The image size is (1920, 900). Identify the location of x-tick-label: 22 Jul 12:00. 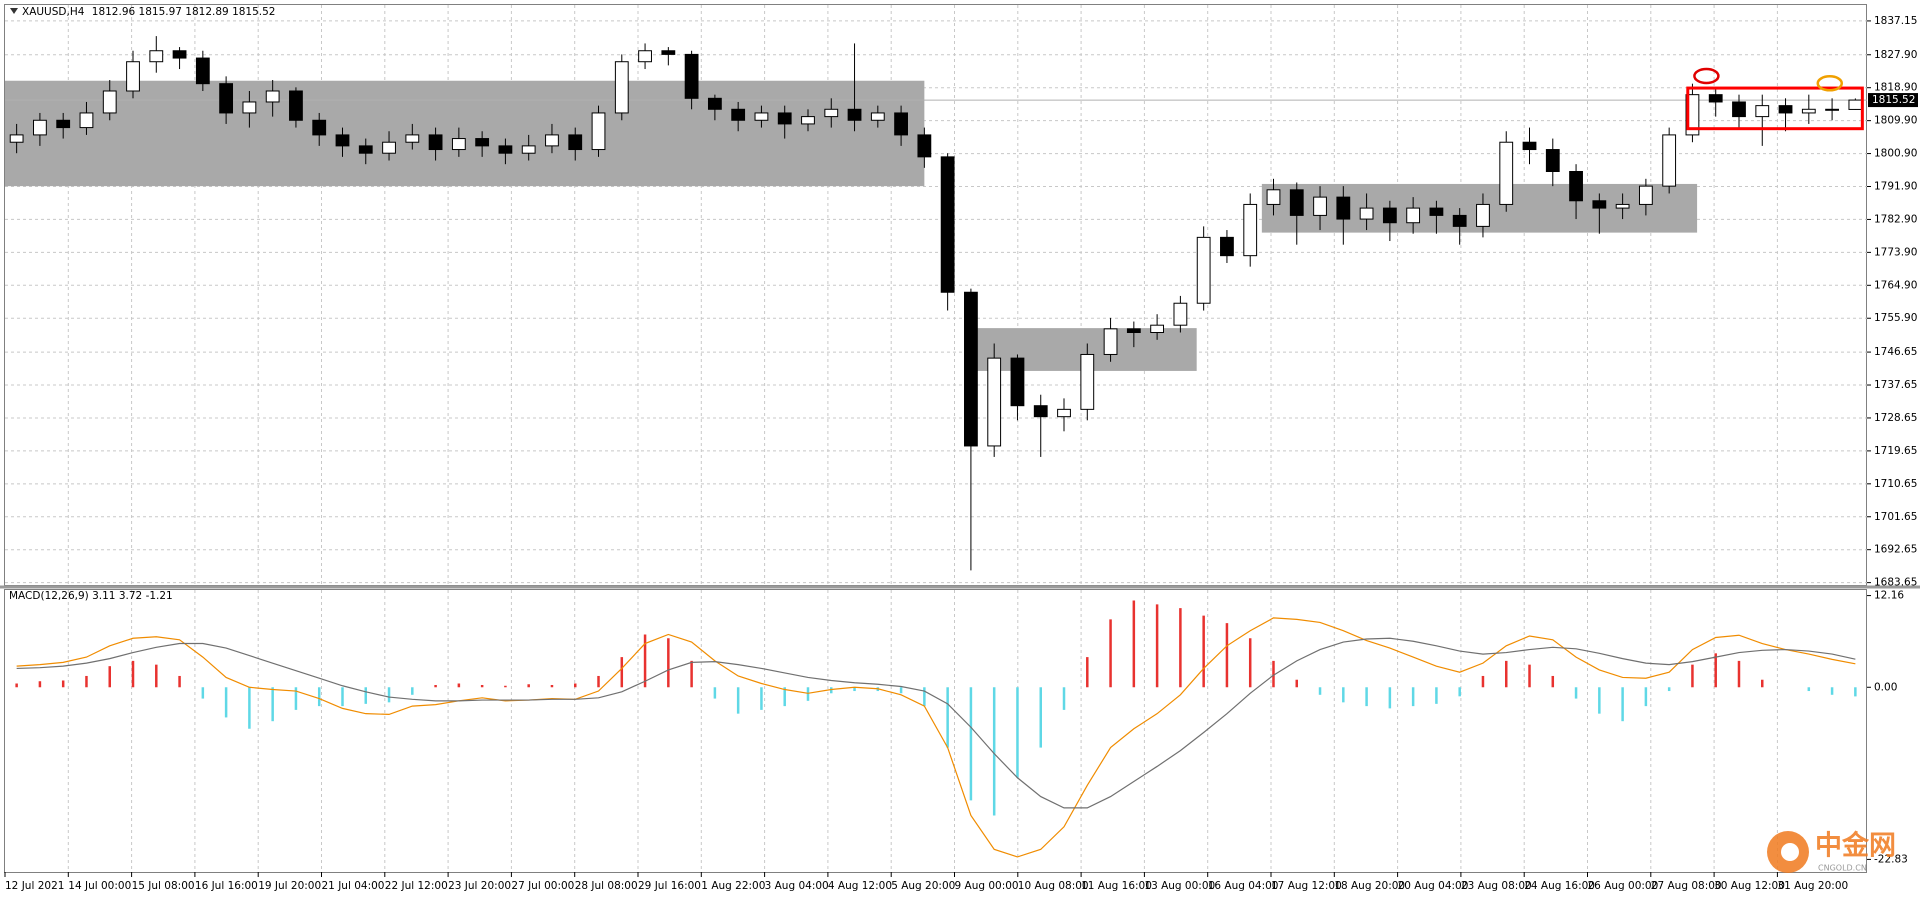
(416, 886).